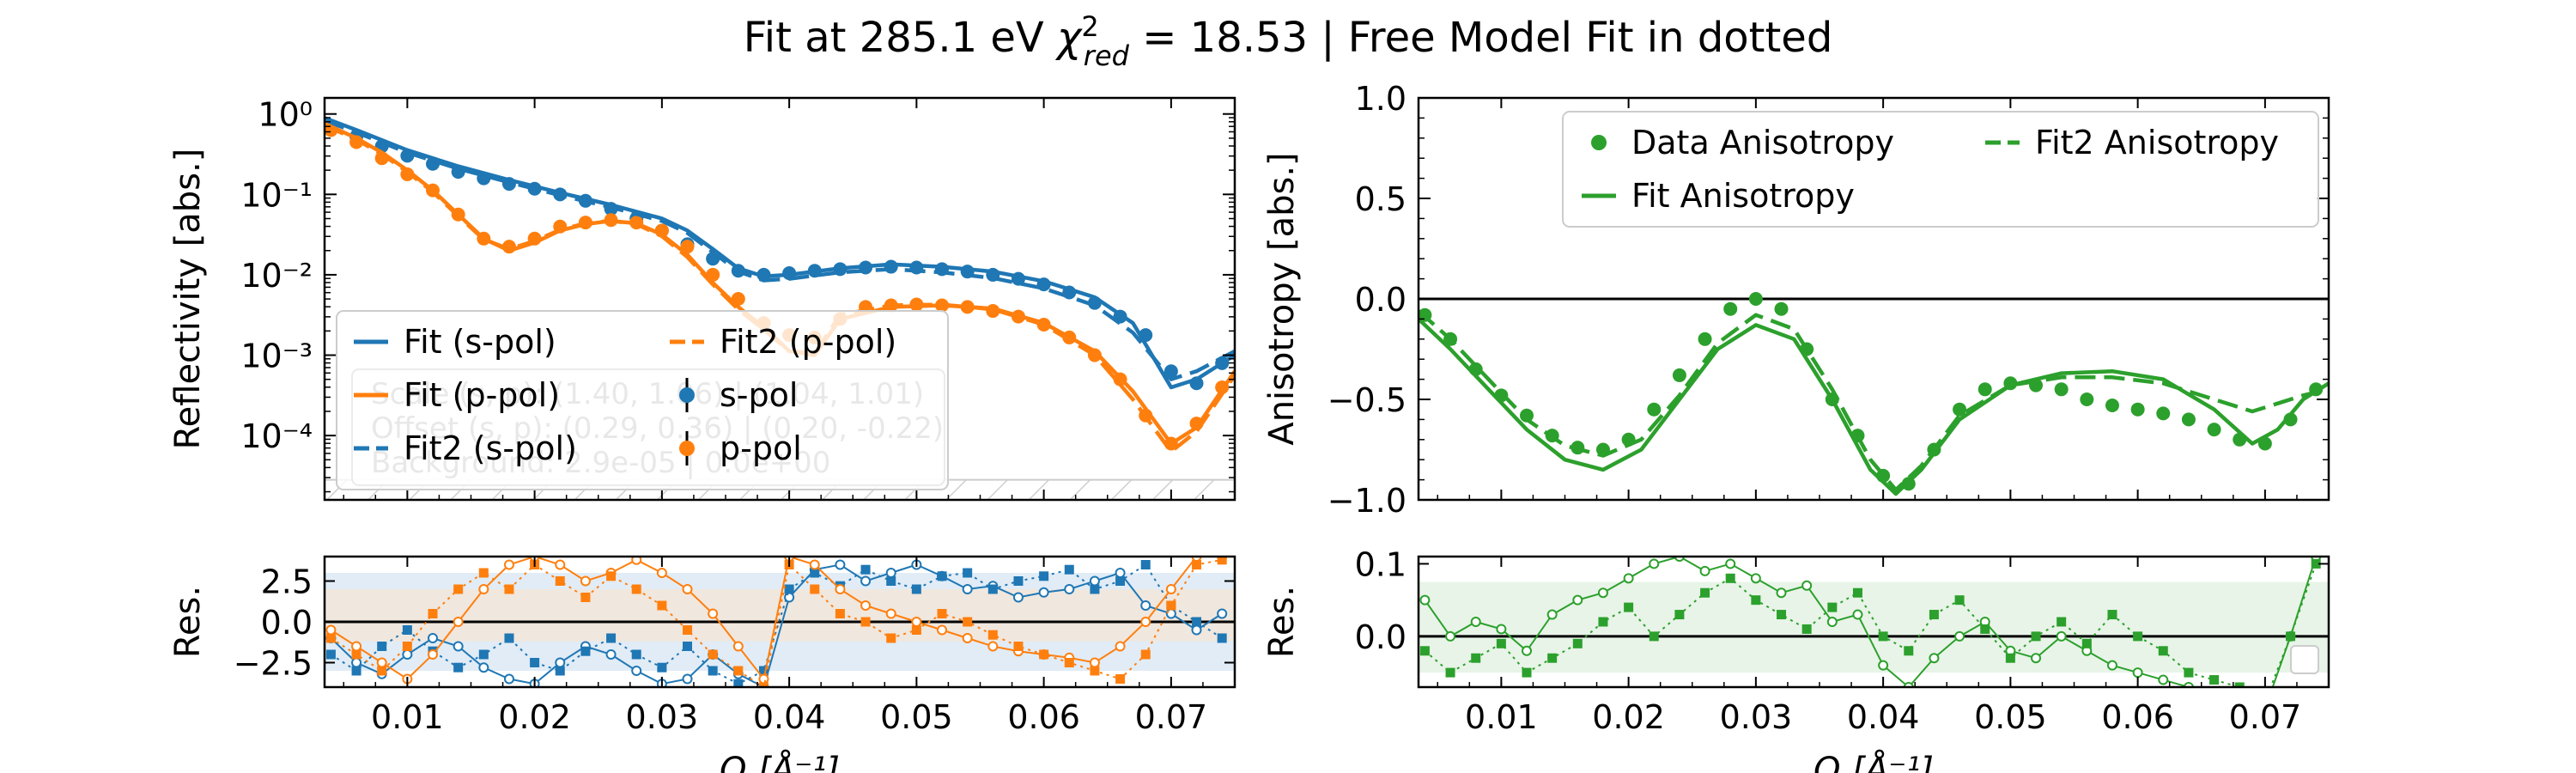 The image size is (2576, 773). What do you see at coordinates (1068, 38) in the screenshot?
I see `title-chi: χ` at bounding box center [1068, 38].